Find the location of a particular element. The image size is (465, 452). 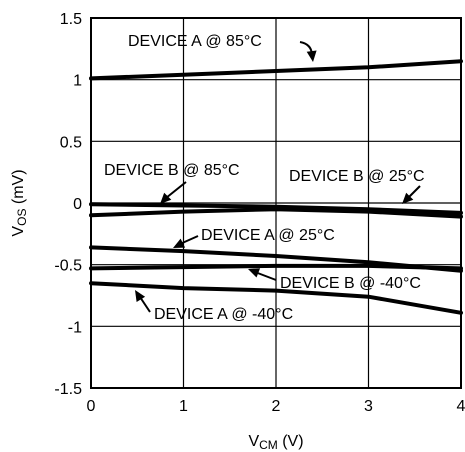

x-axis-main: V is located at coordinates (253, 441).